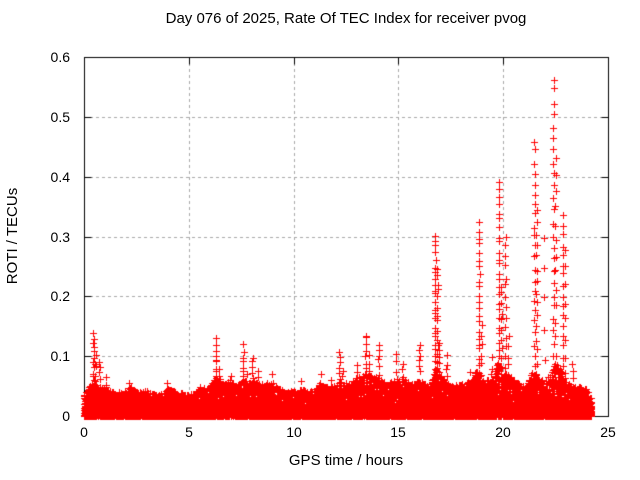  I want to click on y-tick-label: 0.5, so click(60, 117).